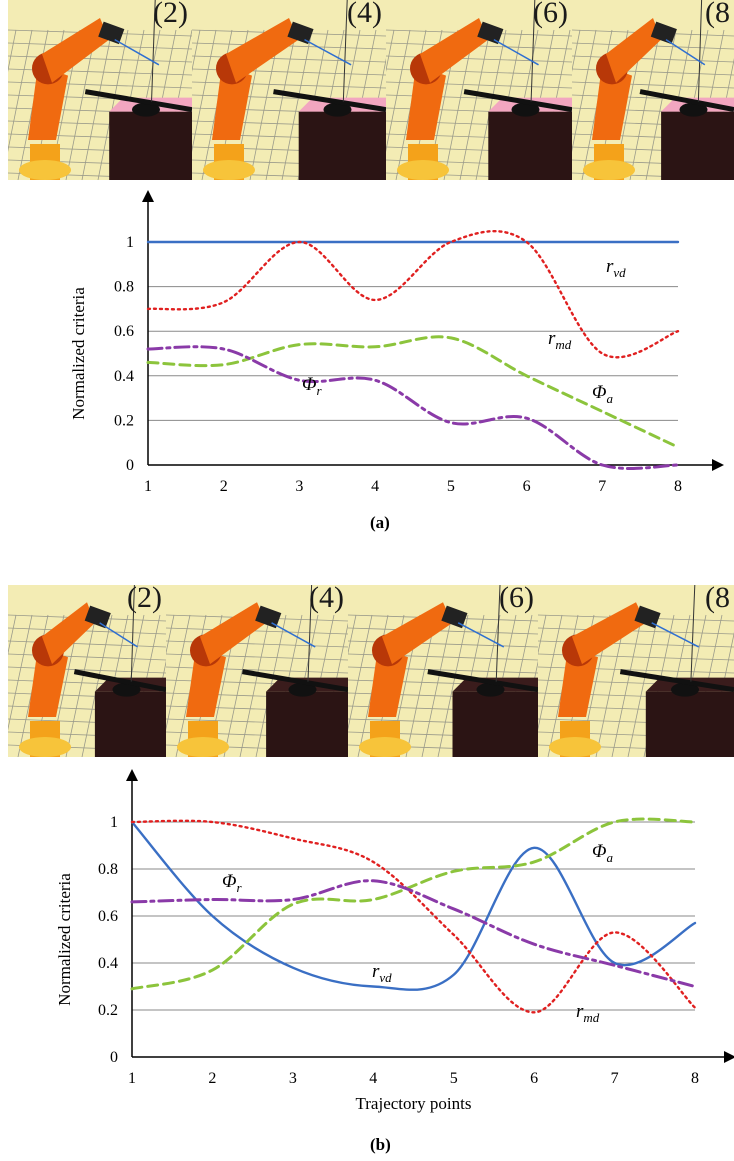  I want to click on series-line-Φa, so click(413, 904).